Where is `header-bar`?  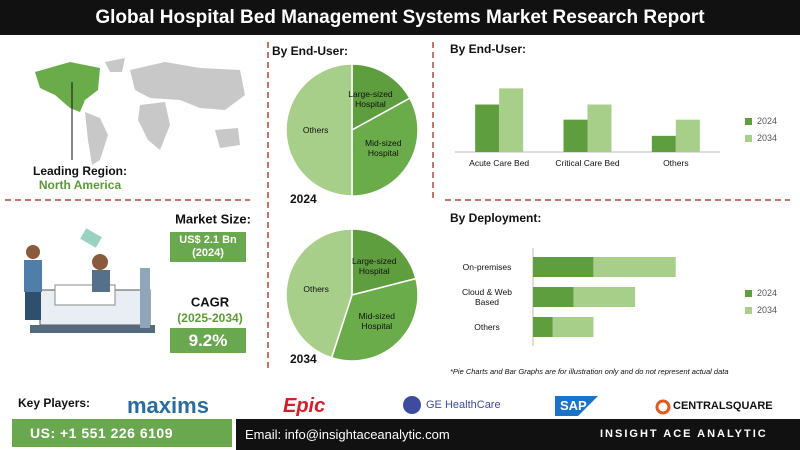 header-bar is located at coordinates (400, 17).